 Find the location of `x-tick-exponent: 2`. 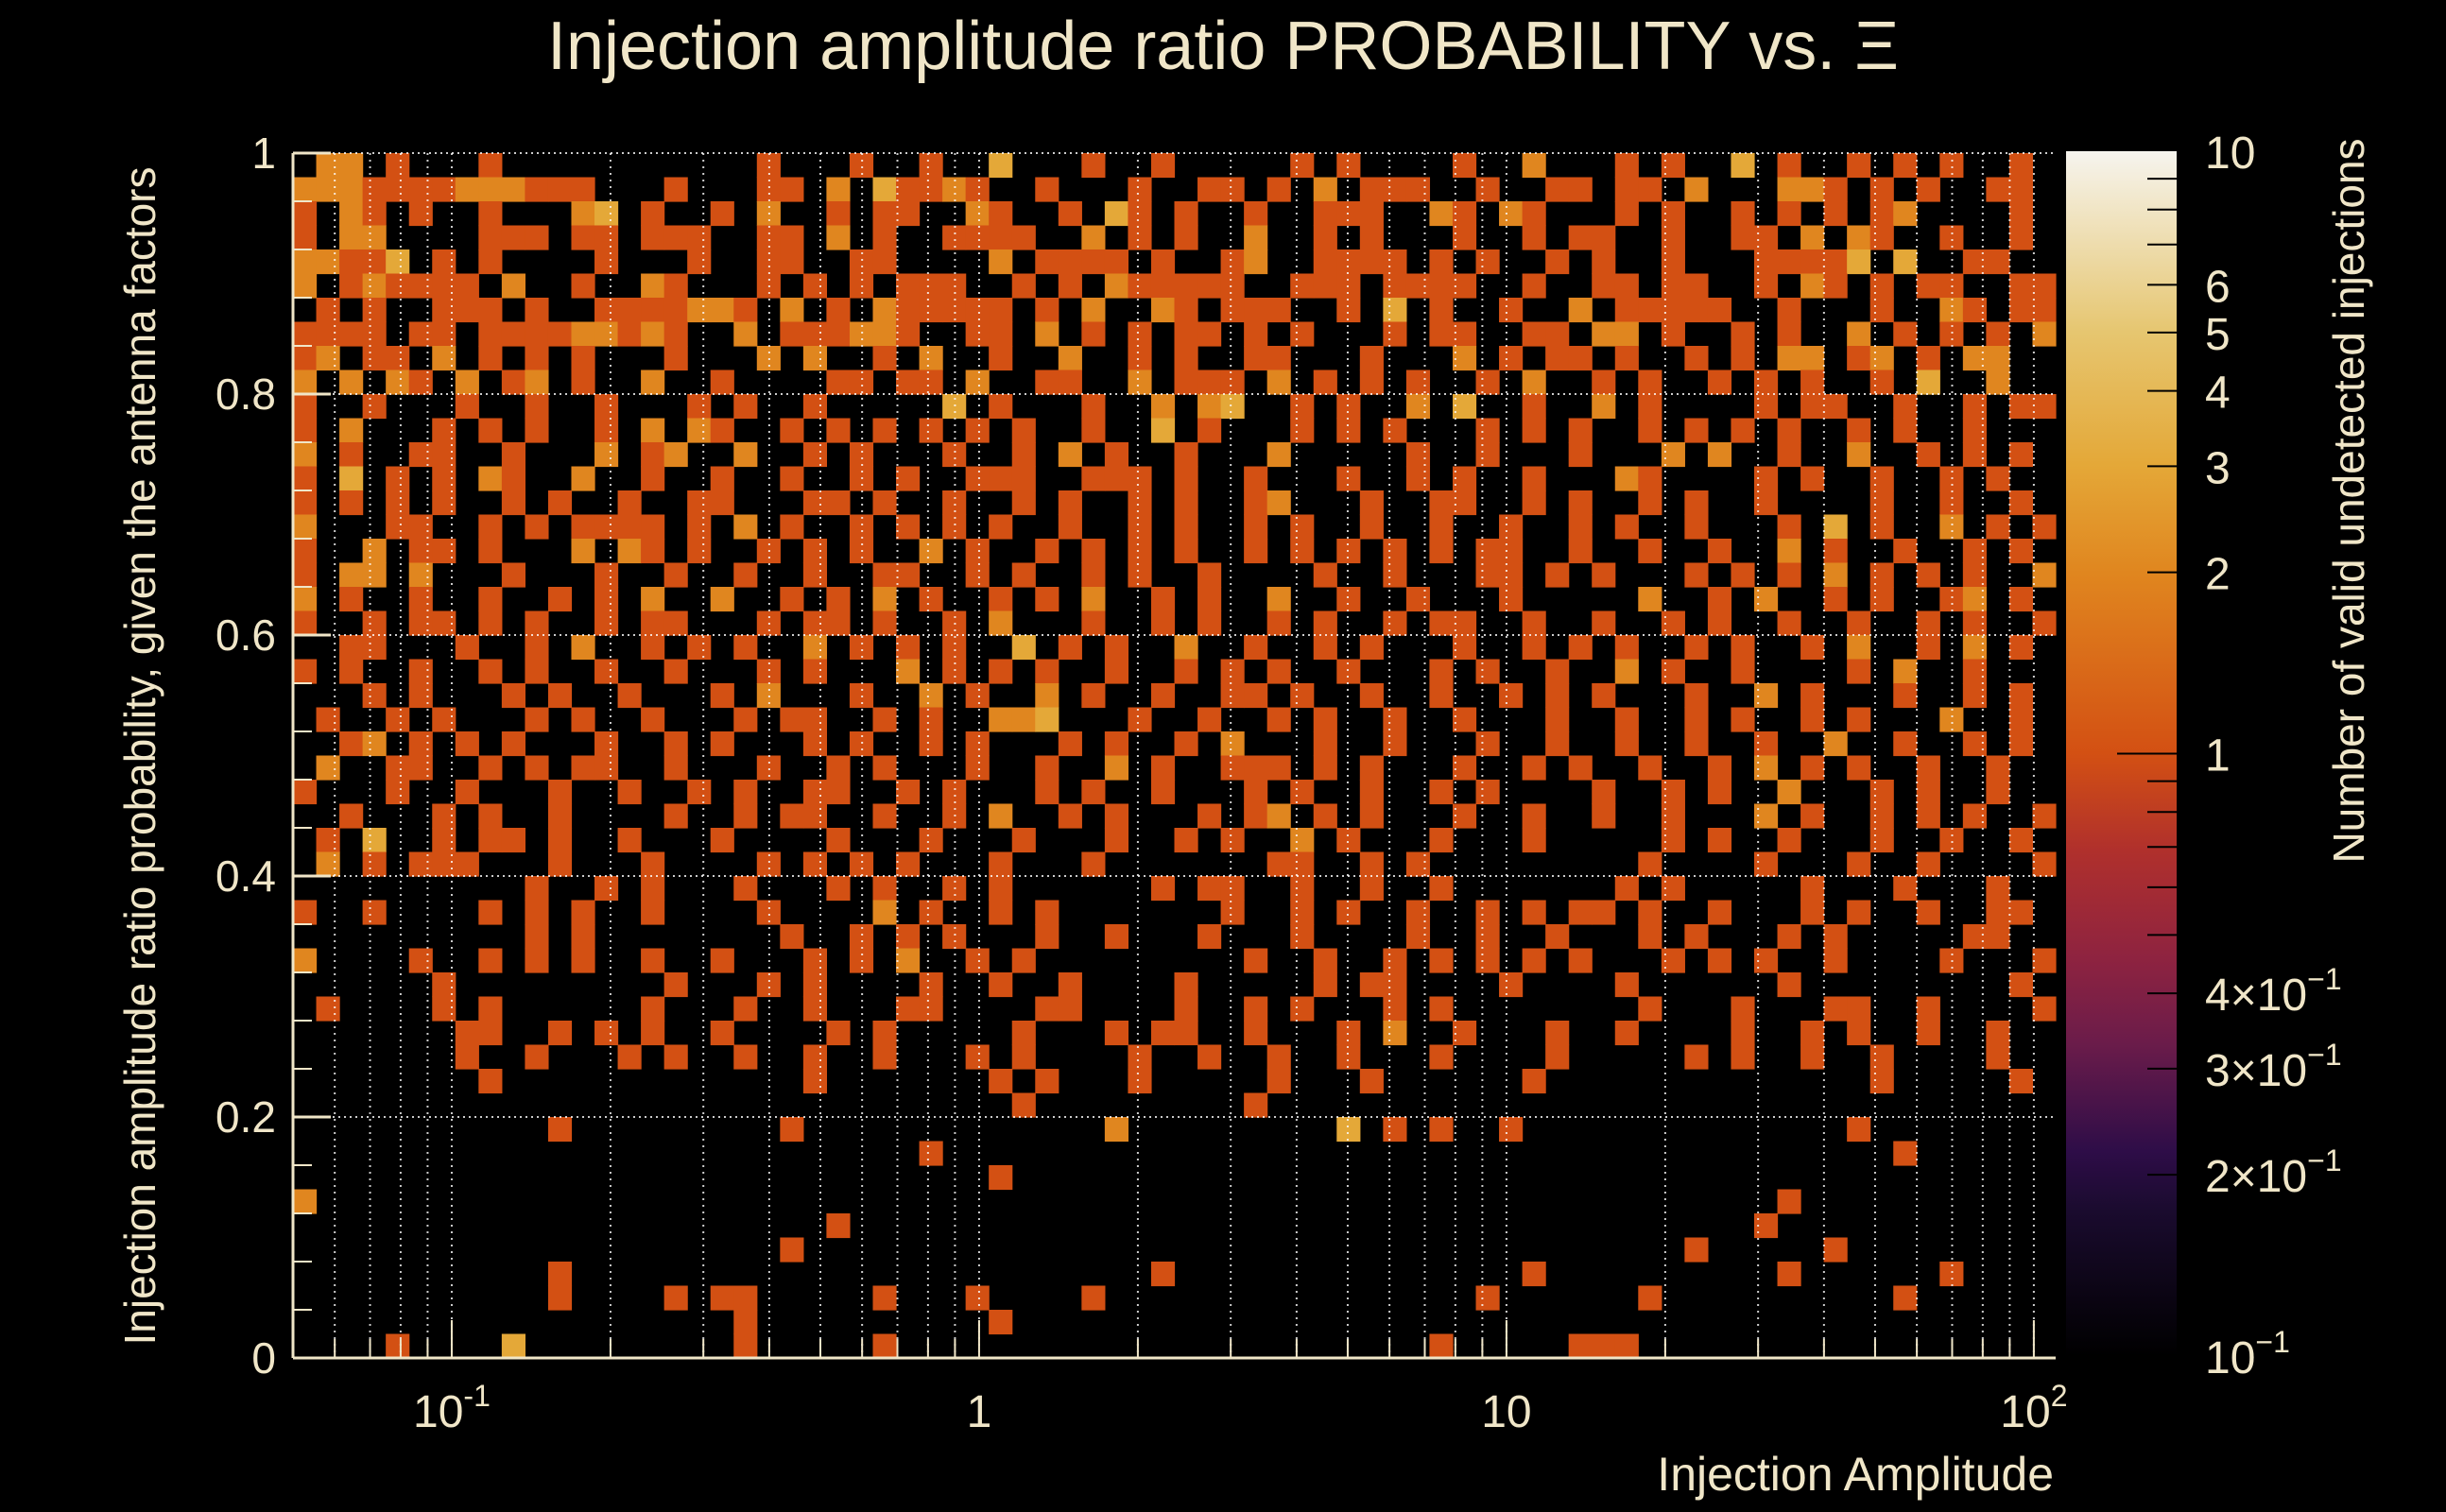

x-tick-exponent: 2 is located at coordinates (2060, 1396).